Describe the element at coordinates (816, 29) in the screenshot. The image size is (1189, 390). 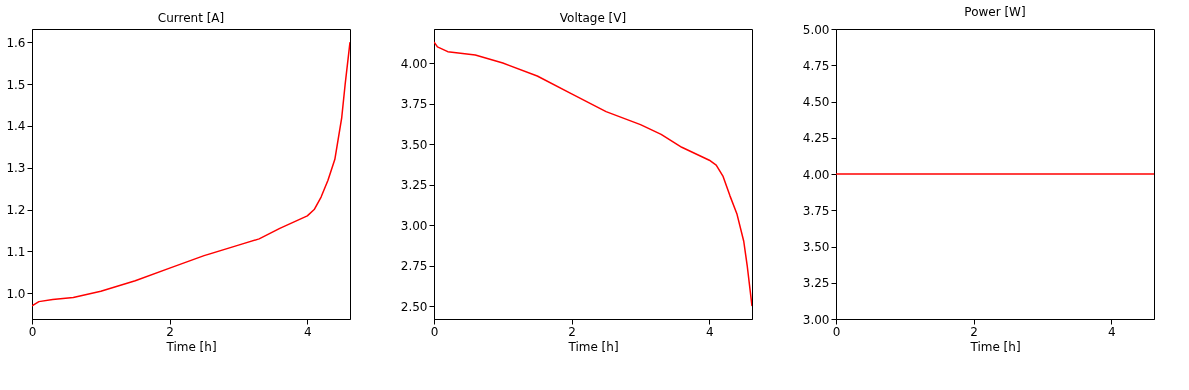
I see `y-tick-label: 5.00` at that location.